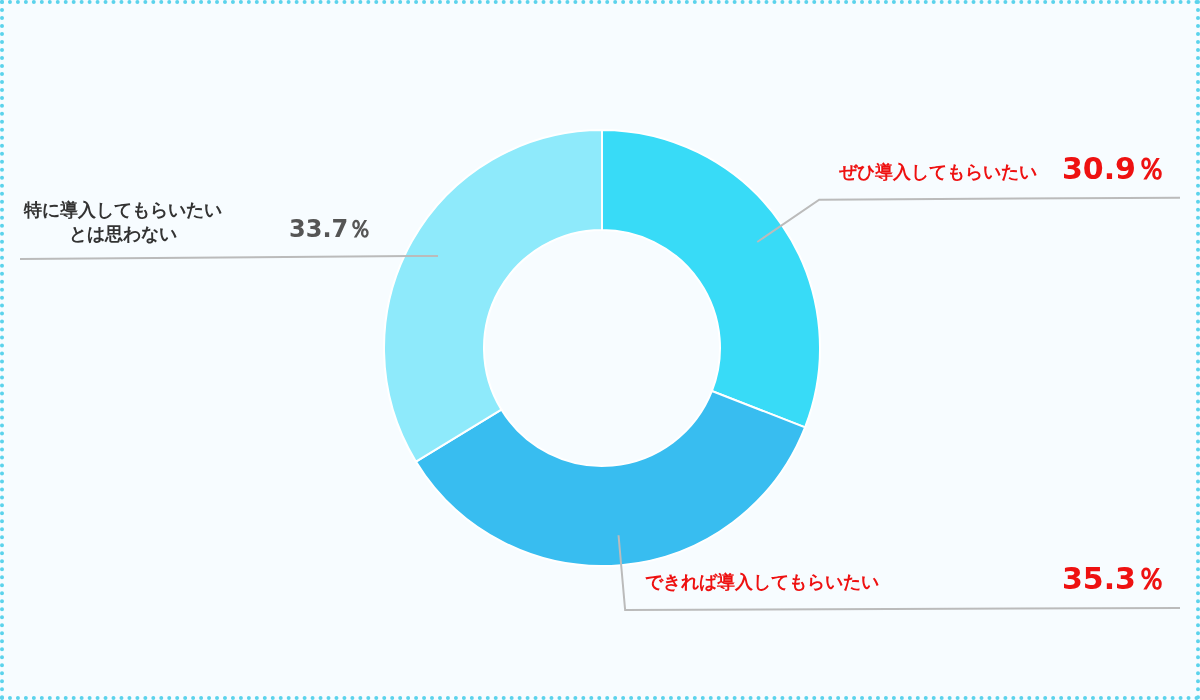 Image resolution: width=1200 pixels, height=700 pixels. What do you see at coordinates (123, 222) in the screenshot?
I see `slice-label: 特に導入してもらいたいとは思わない` at bounding box center [123, 222].